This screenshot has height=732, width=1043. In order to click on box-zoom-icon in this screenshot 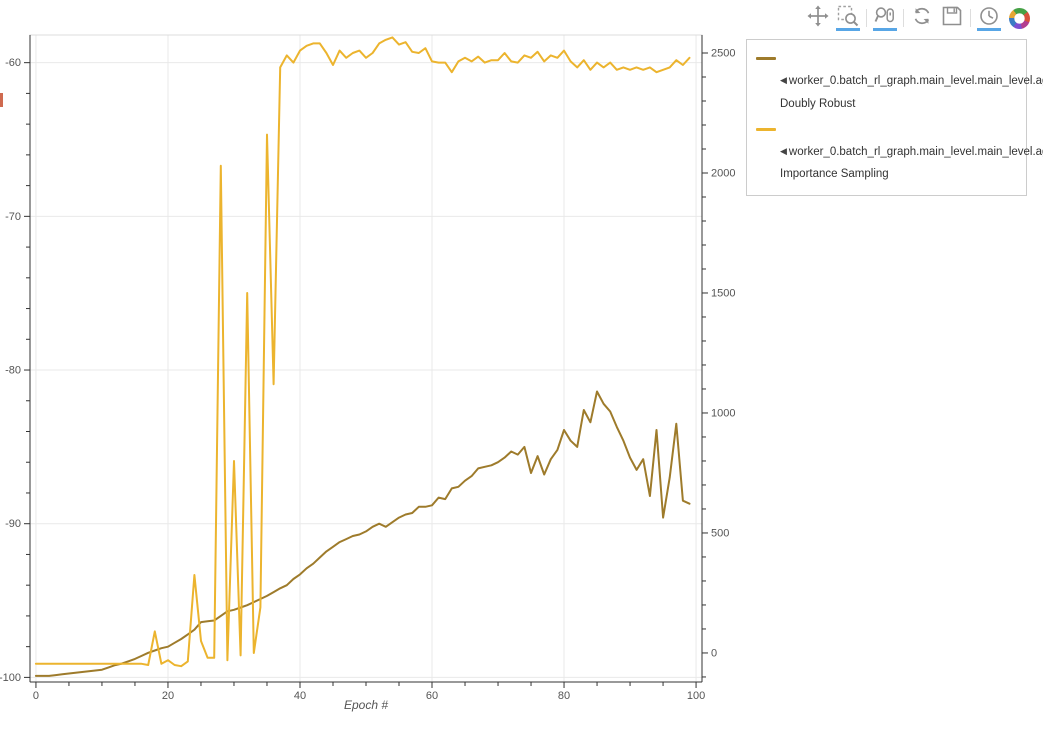, I will do `click(848, 16)`.